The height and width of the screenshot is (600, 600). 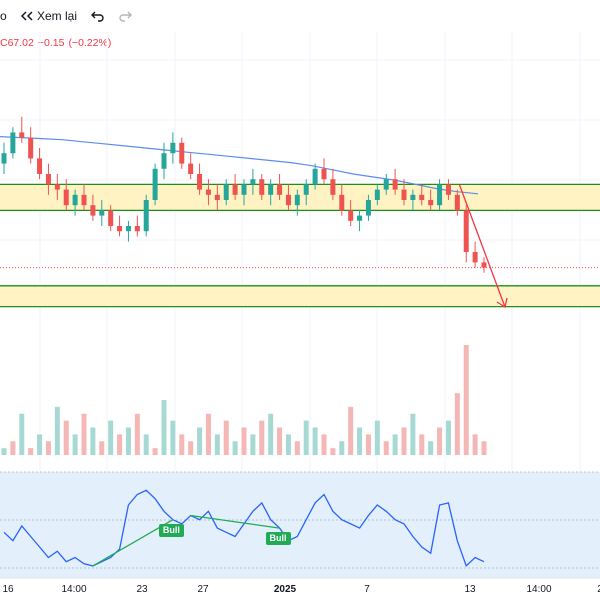 I want to click on forecast-arrow-head, so click(x=502, y=303).